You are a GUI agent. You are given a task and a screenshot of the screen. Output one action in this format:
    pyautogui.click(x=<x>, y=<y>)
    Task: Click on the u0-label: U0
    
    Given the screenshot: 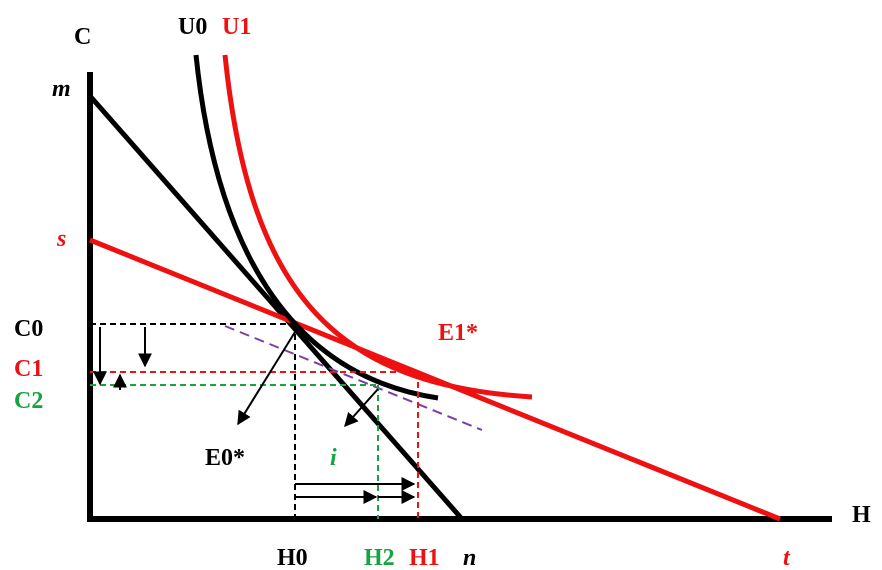 What is the action you would take?
    pyautogui.click(x=192, y=27)
    